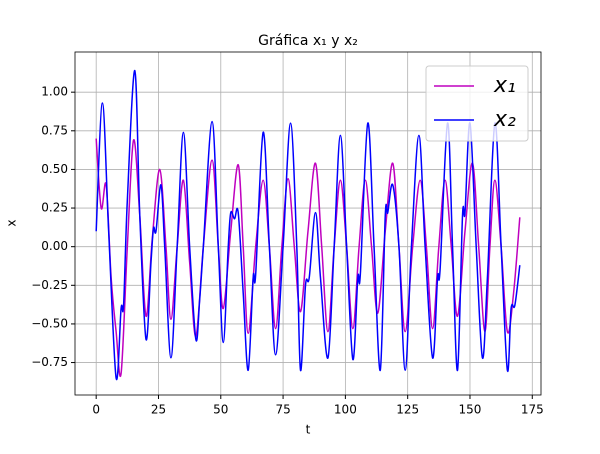  What do you see at coordinates (220, 410) in the screenshot?
I see `x-tick-label: 50` at bounding box center [220, 410].